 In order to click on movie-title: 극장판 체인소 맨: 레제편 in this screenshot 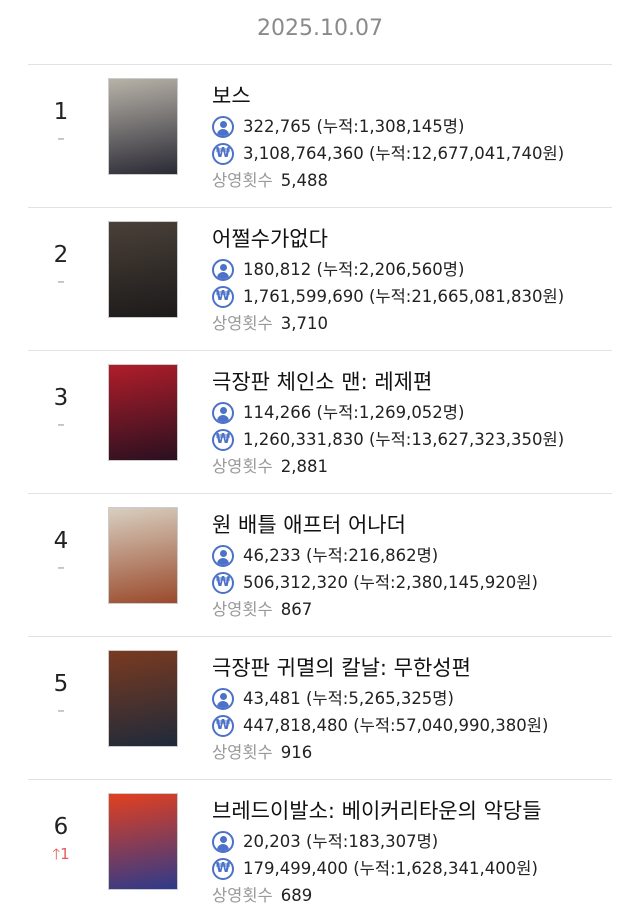, I will do `click(322, 382)`.